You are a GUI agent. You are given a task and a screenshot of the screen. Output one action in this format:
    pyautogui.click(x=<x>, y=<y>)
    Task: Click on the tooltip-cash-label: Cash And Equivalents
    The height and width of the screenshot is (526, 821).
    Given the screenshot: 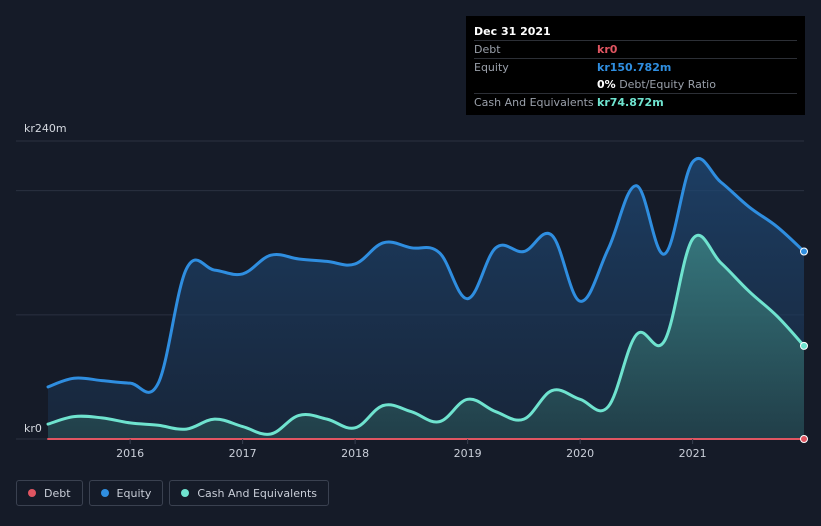 What is the action you would take?
    pyautogui.click(x=534, y=102)
    